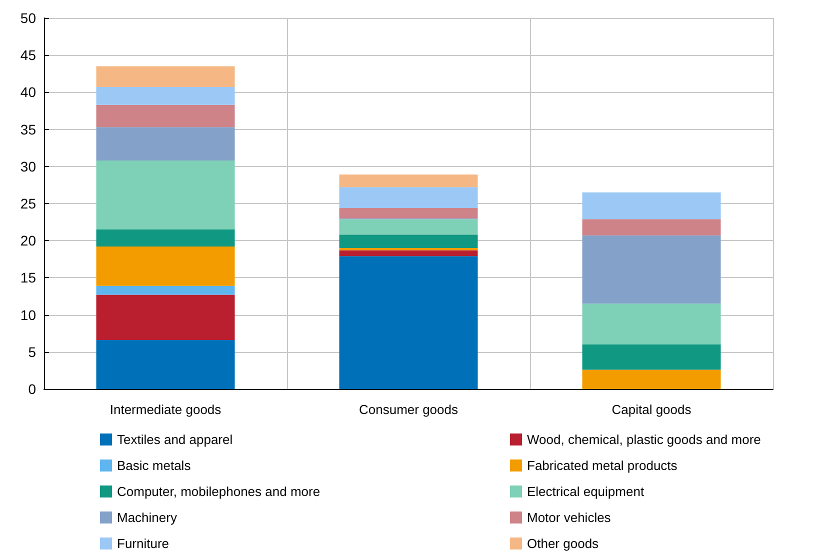 This screenshot has height=559, width=817. What do you see at coordinates (644, 439) in the screenshot?
I see `legend-label: Wood, chemical, plastic goods and more` at bounding box center [644, 439].